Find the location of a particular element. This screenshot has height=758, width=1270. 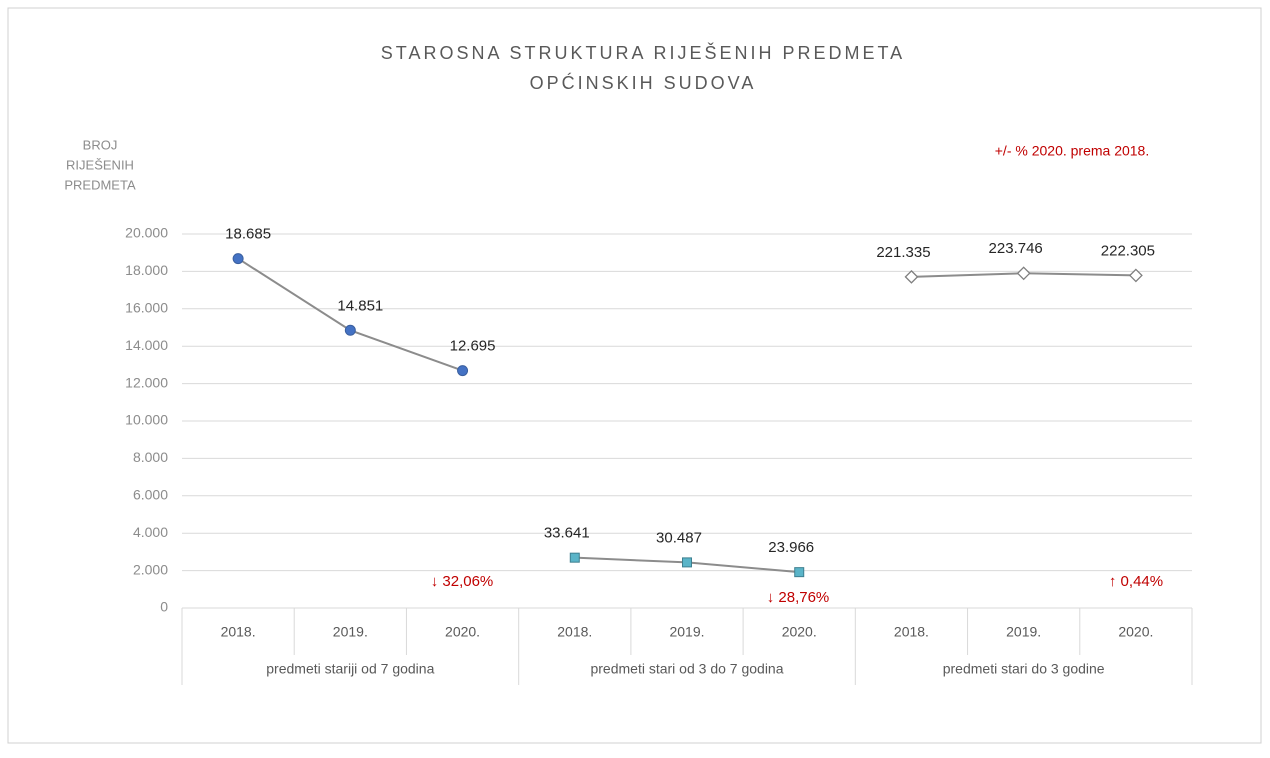

y-tick-label: 4.000 is located at coordinates (150, 532).